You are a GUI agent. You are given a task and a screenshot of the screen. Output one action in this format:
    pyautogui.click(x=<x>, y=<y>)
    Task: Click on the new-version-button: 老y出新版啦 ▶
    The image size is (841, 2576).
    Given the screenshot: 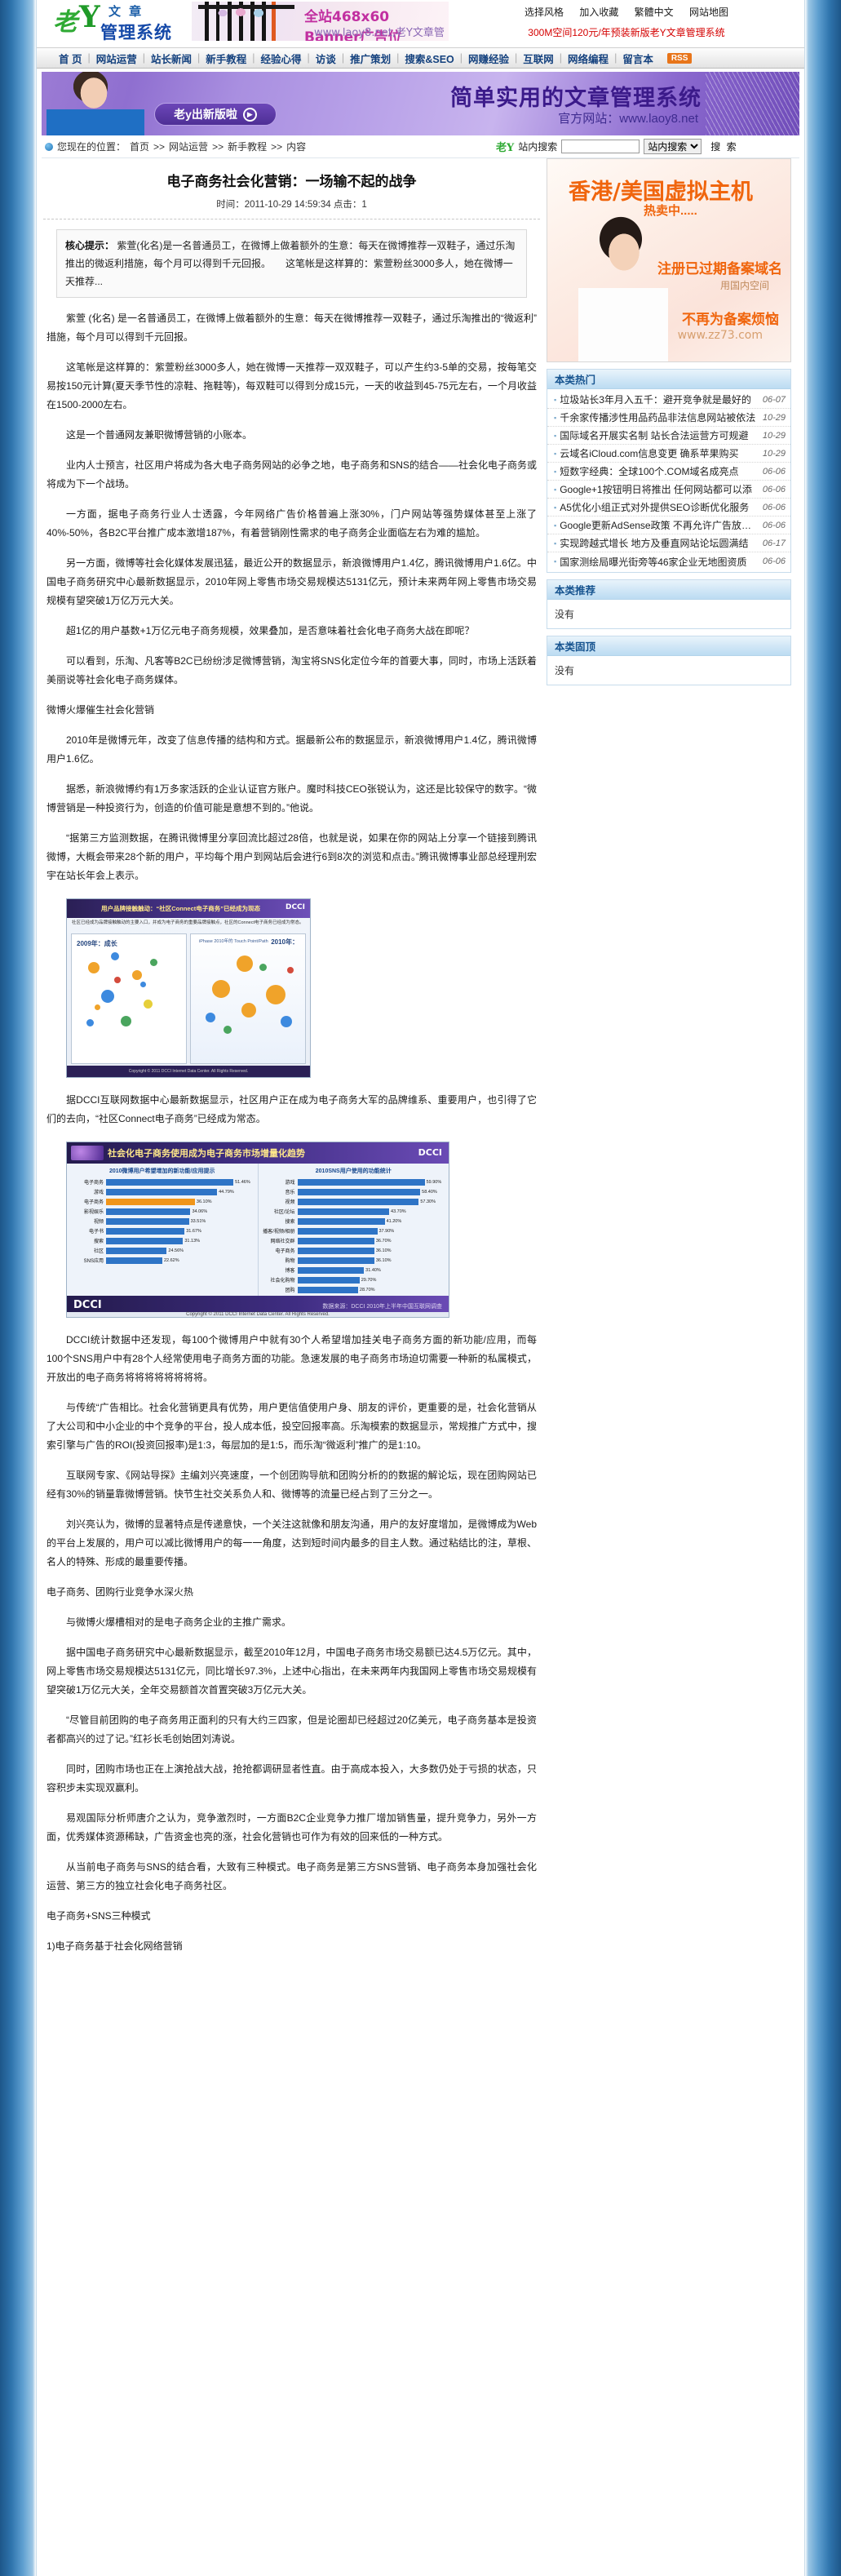 What is the action you would take?
    pyautogui.click(x=216, y=114)
    